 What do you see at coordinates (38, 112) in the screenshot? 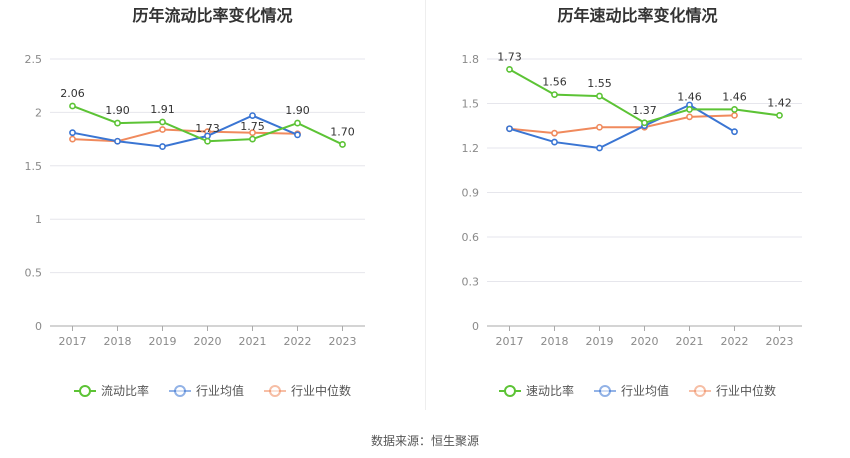
I see `y-tick-label: 2` at bounding box center [38, 112].